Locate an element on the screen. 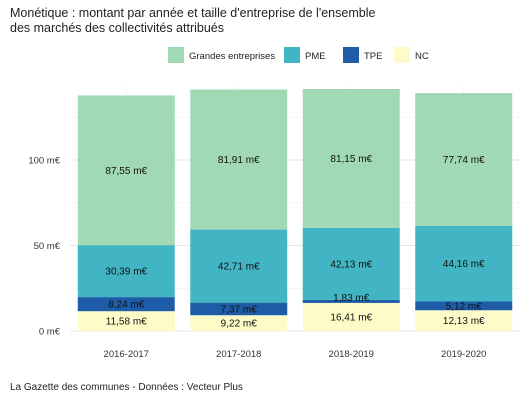 The image size is (532, 400). legend-label: Grandes entreprises is located at coordinates (232, 56).